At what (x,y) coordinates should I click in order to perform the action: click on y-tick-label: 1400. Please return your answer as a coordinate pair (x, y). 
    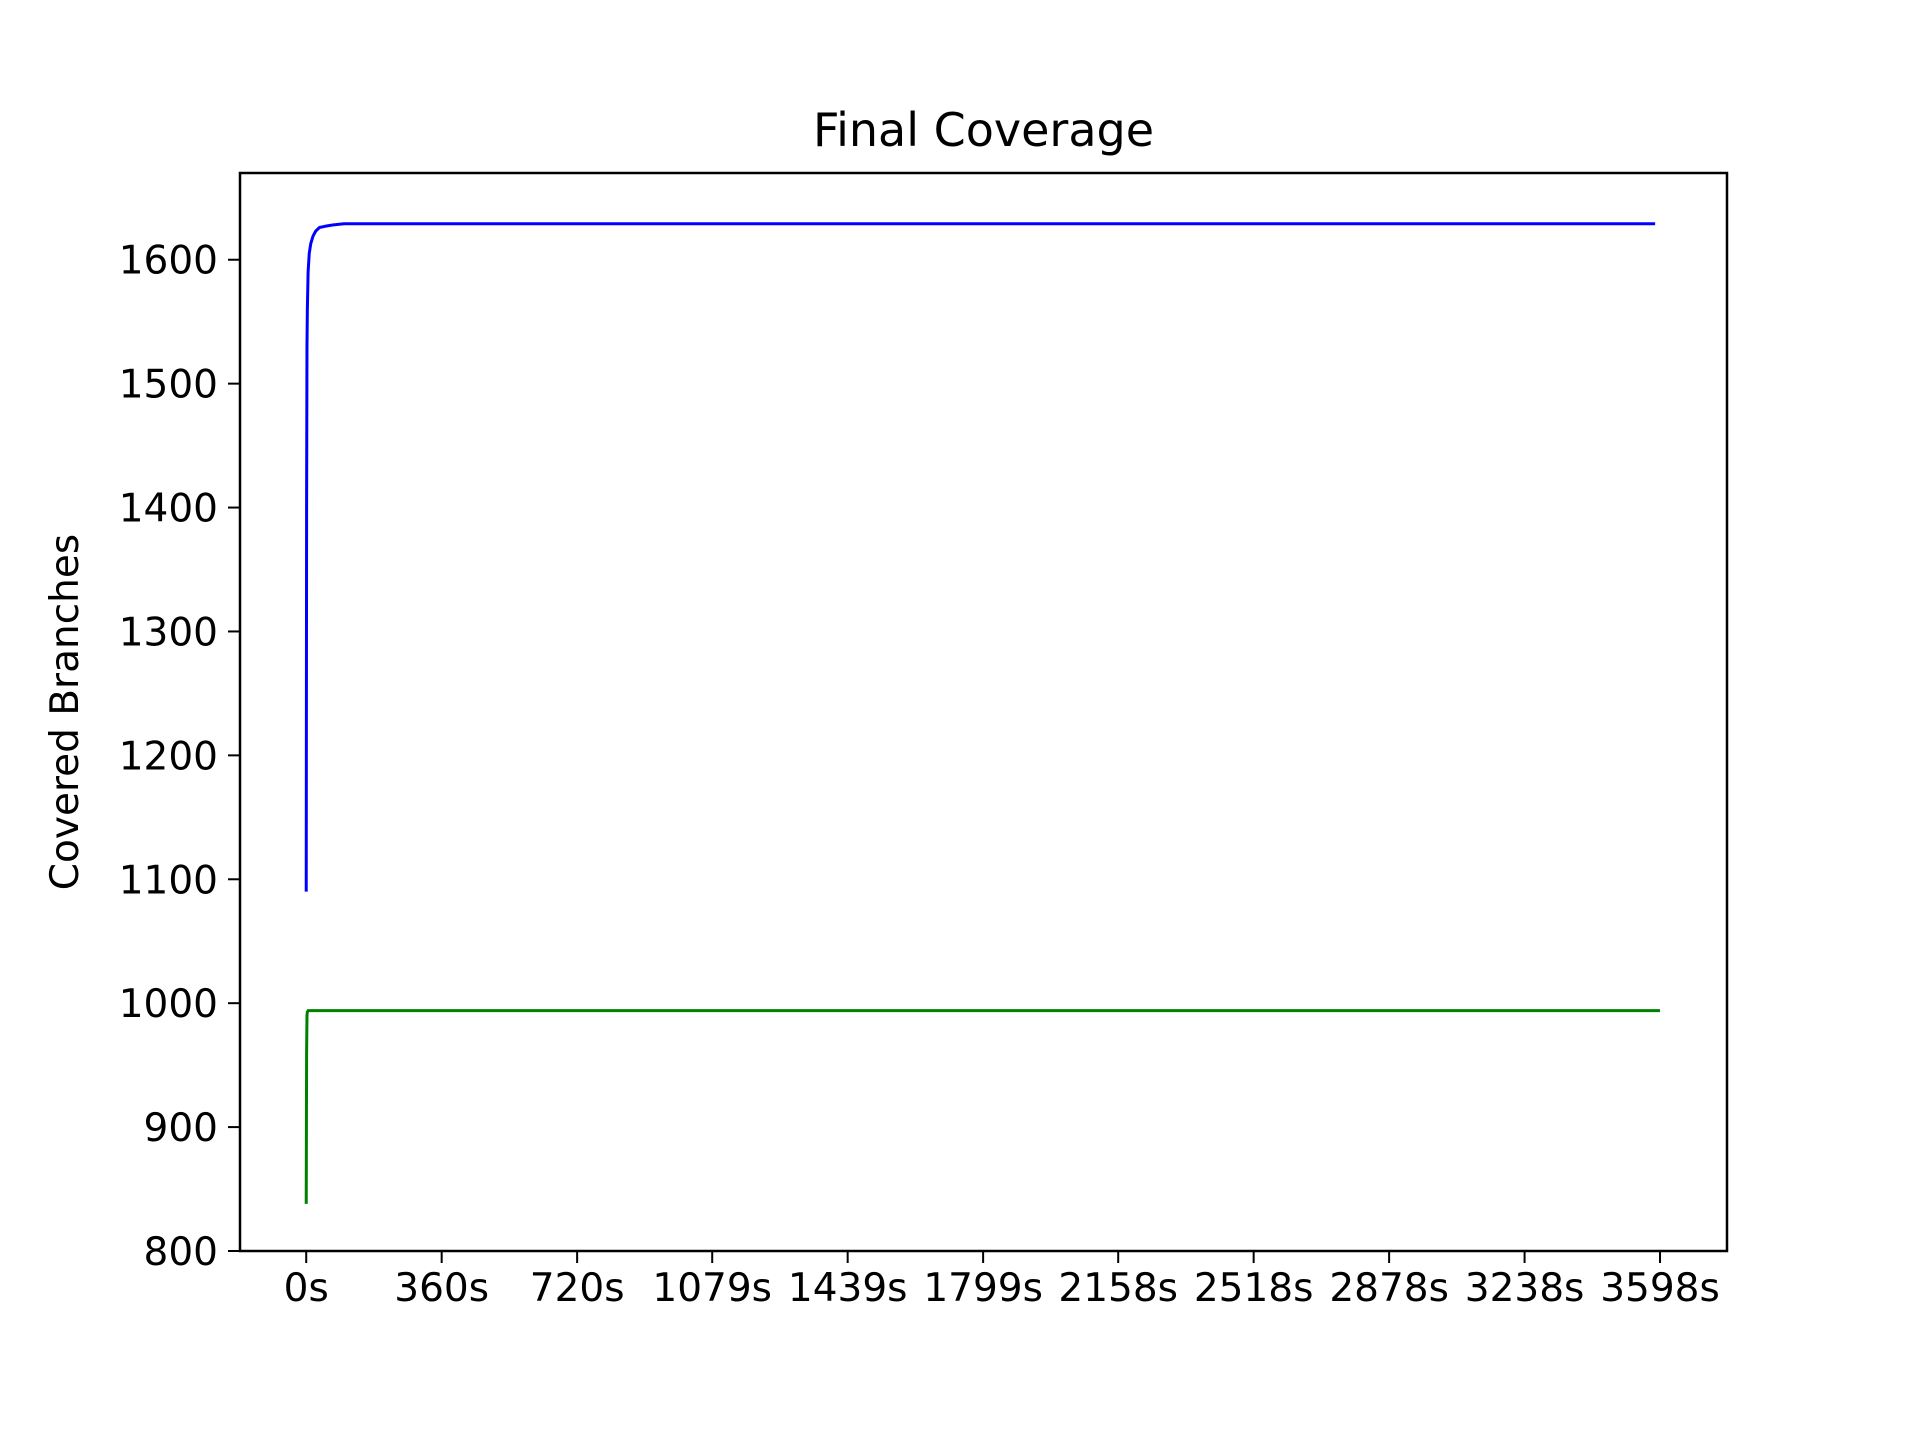
    Looking at the image, I should click on (168, 509).